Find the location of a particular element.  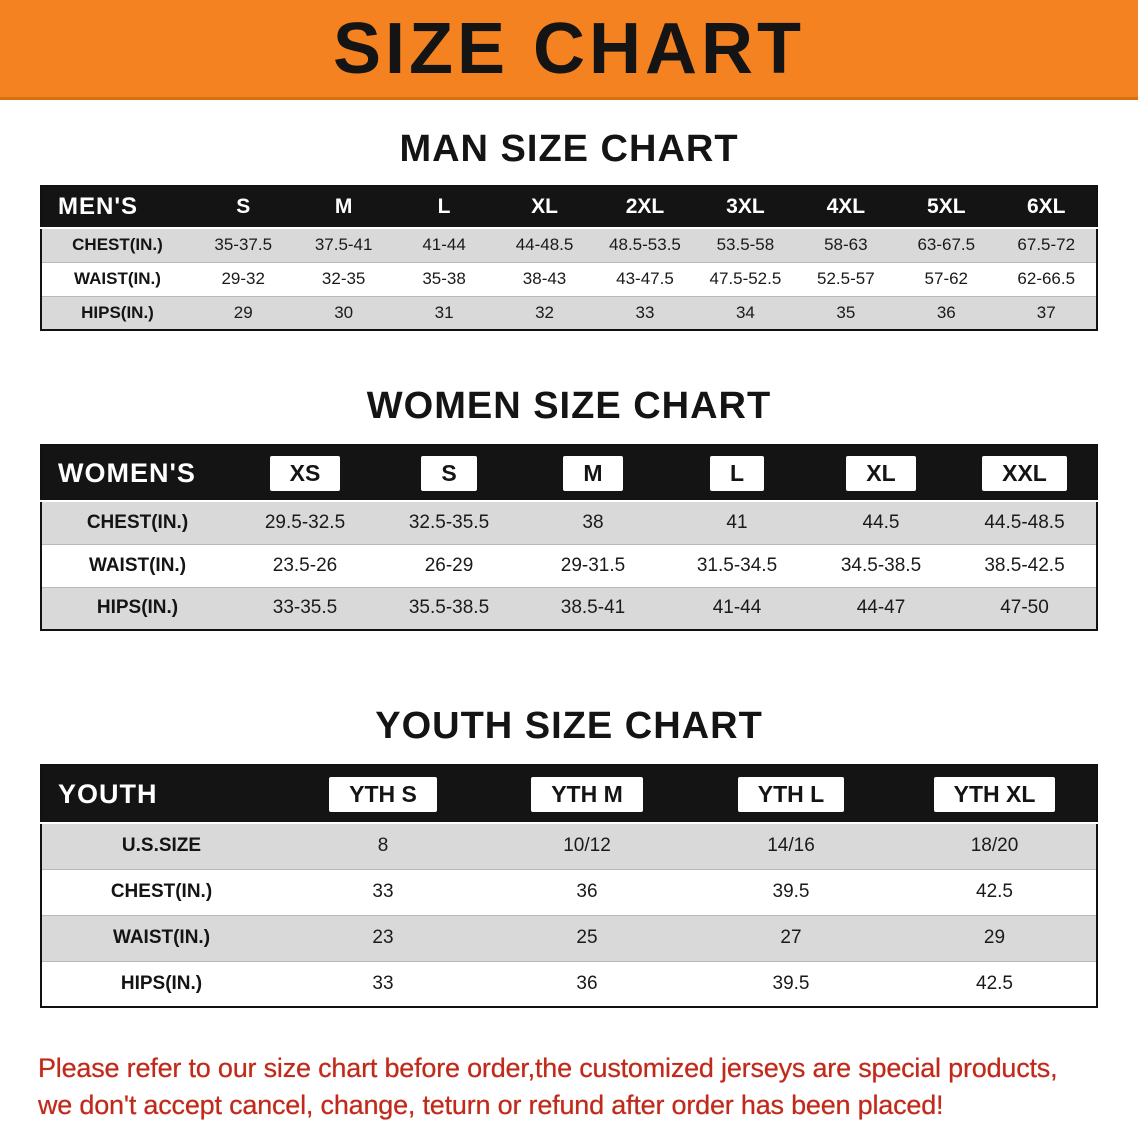

men-cell: 43-47.5 is located at coordinates (645, 278).